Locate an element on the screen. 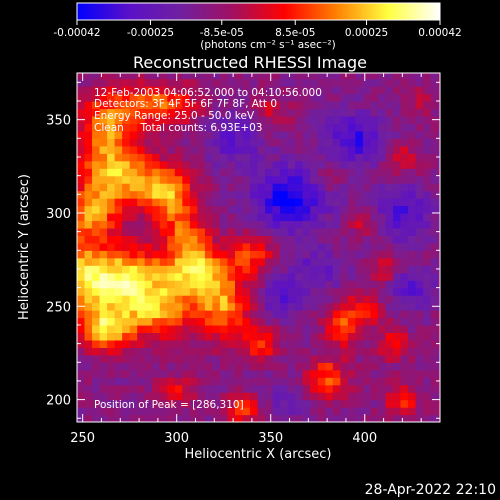 The width and height of the screenshot is (500, 500). colorbar-tick-label: -8.5e-05 is located at coordinates (222, 33).